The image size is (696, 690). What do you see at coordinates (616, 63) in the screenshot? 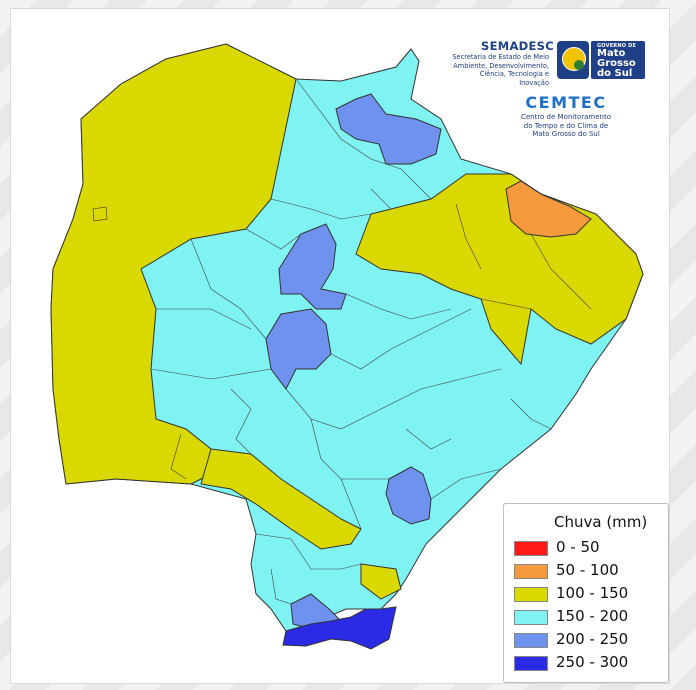
I see `government-logo-name: Mato Grosso do Sul` at bounding box center [616, 63].